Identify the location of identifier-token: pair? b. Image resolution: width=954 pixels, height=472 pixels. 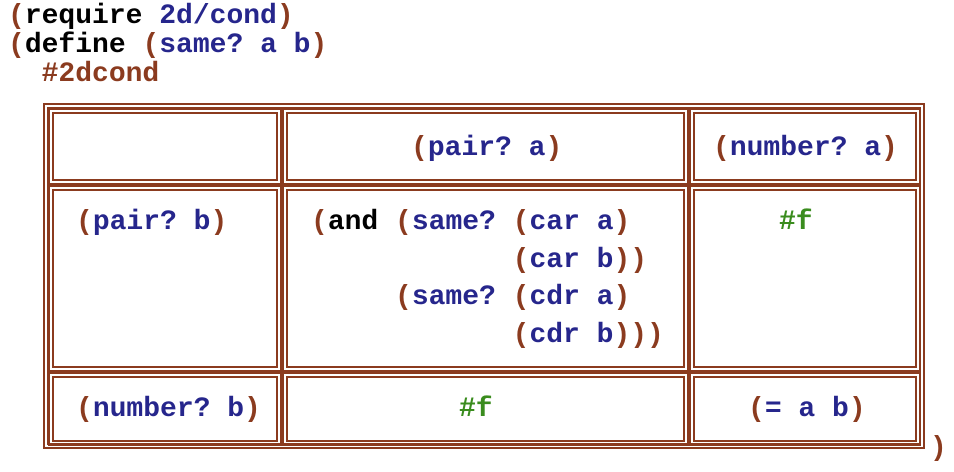
(151, 222).